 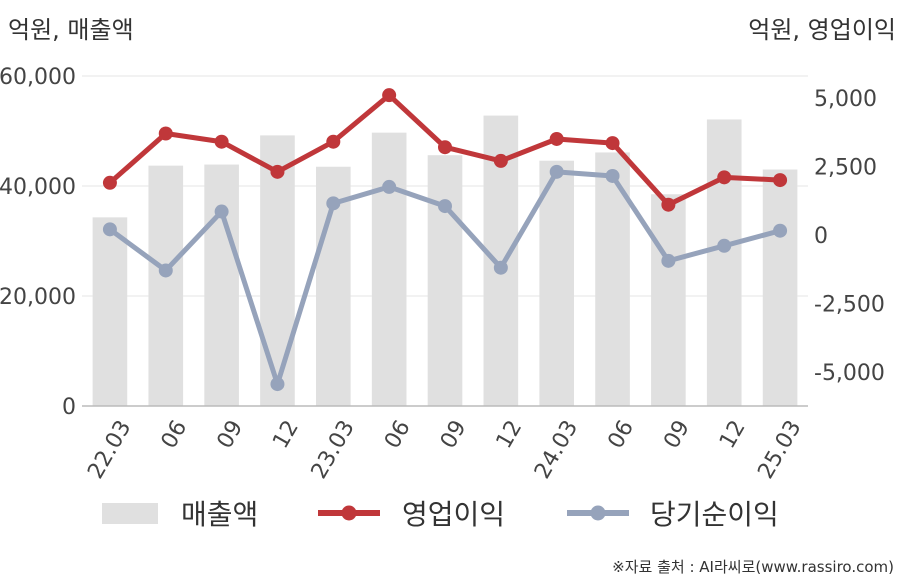 I want to click on left-tick-label: 20,000, so click(x=38, y=297).